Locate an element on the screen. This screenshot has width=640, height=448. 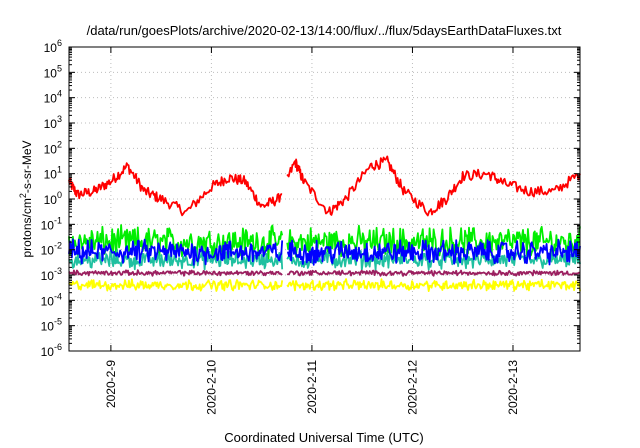
x-tick-label: 2020-2-10 is located at coordinates (211, 387).